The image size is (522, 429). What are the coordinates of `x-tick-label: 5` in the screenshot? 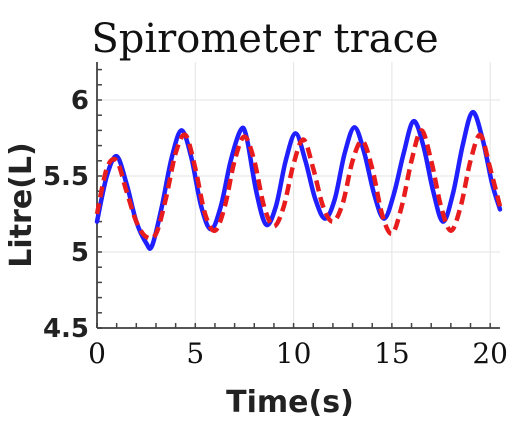 It's located at (195, 353).